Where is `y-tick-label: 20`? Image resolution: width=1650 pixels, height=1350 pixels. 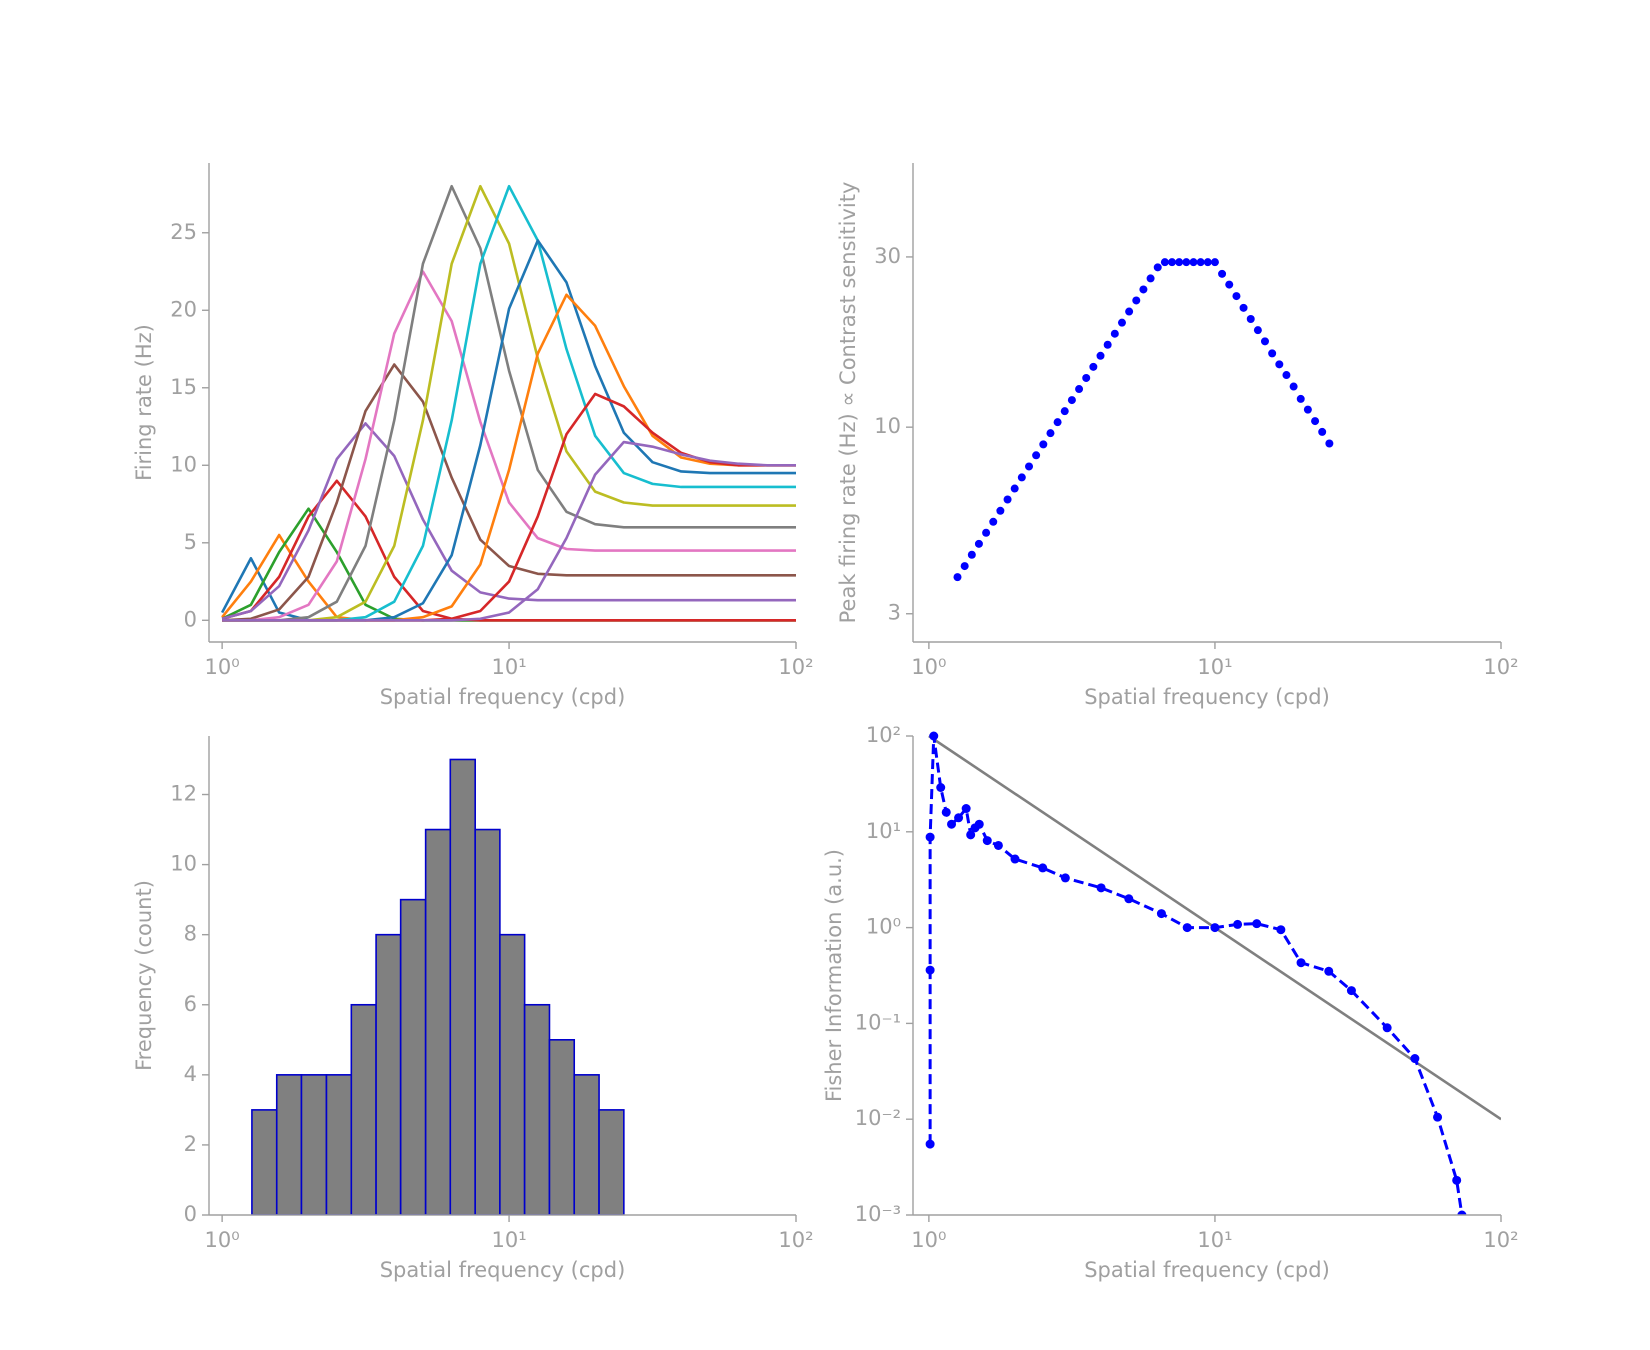
y-tick-label: 20 is located at coordinates (183, 309).